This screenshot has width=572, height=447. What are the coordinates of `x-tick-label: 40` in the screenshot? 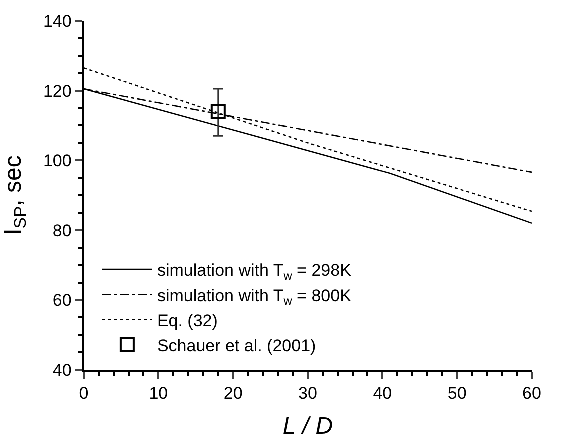 It's located at (382, 394).